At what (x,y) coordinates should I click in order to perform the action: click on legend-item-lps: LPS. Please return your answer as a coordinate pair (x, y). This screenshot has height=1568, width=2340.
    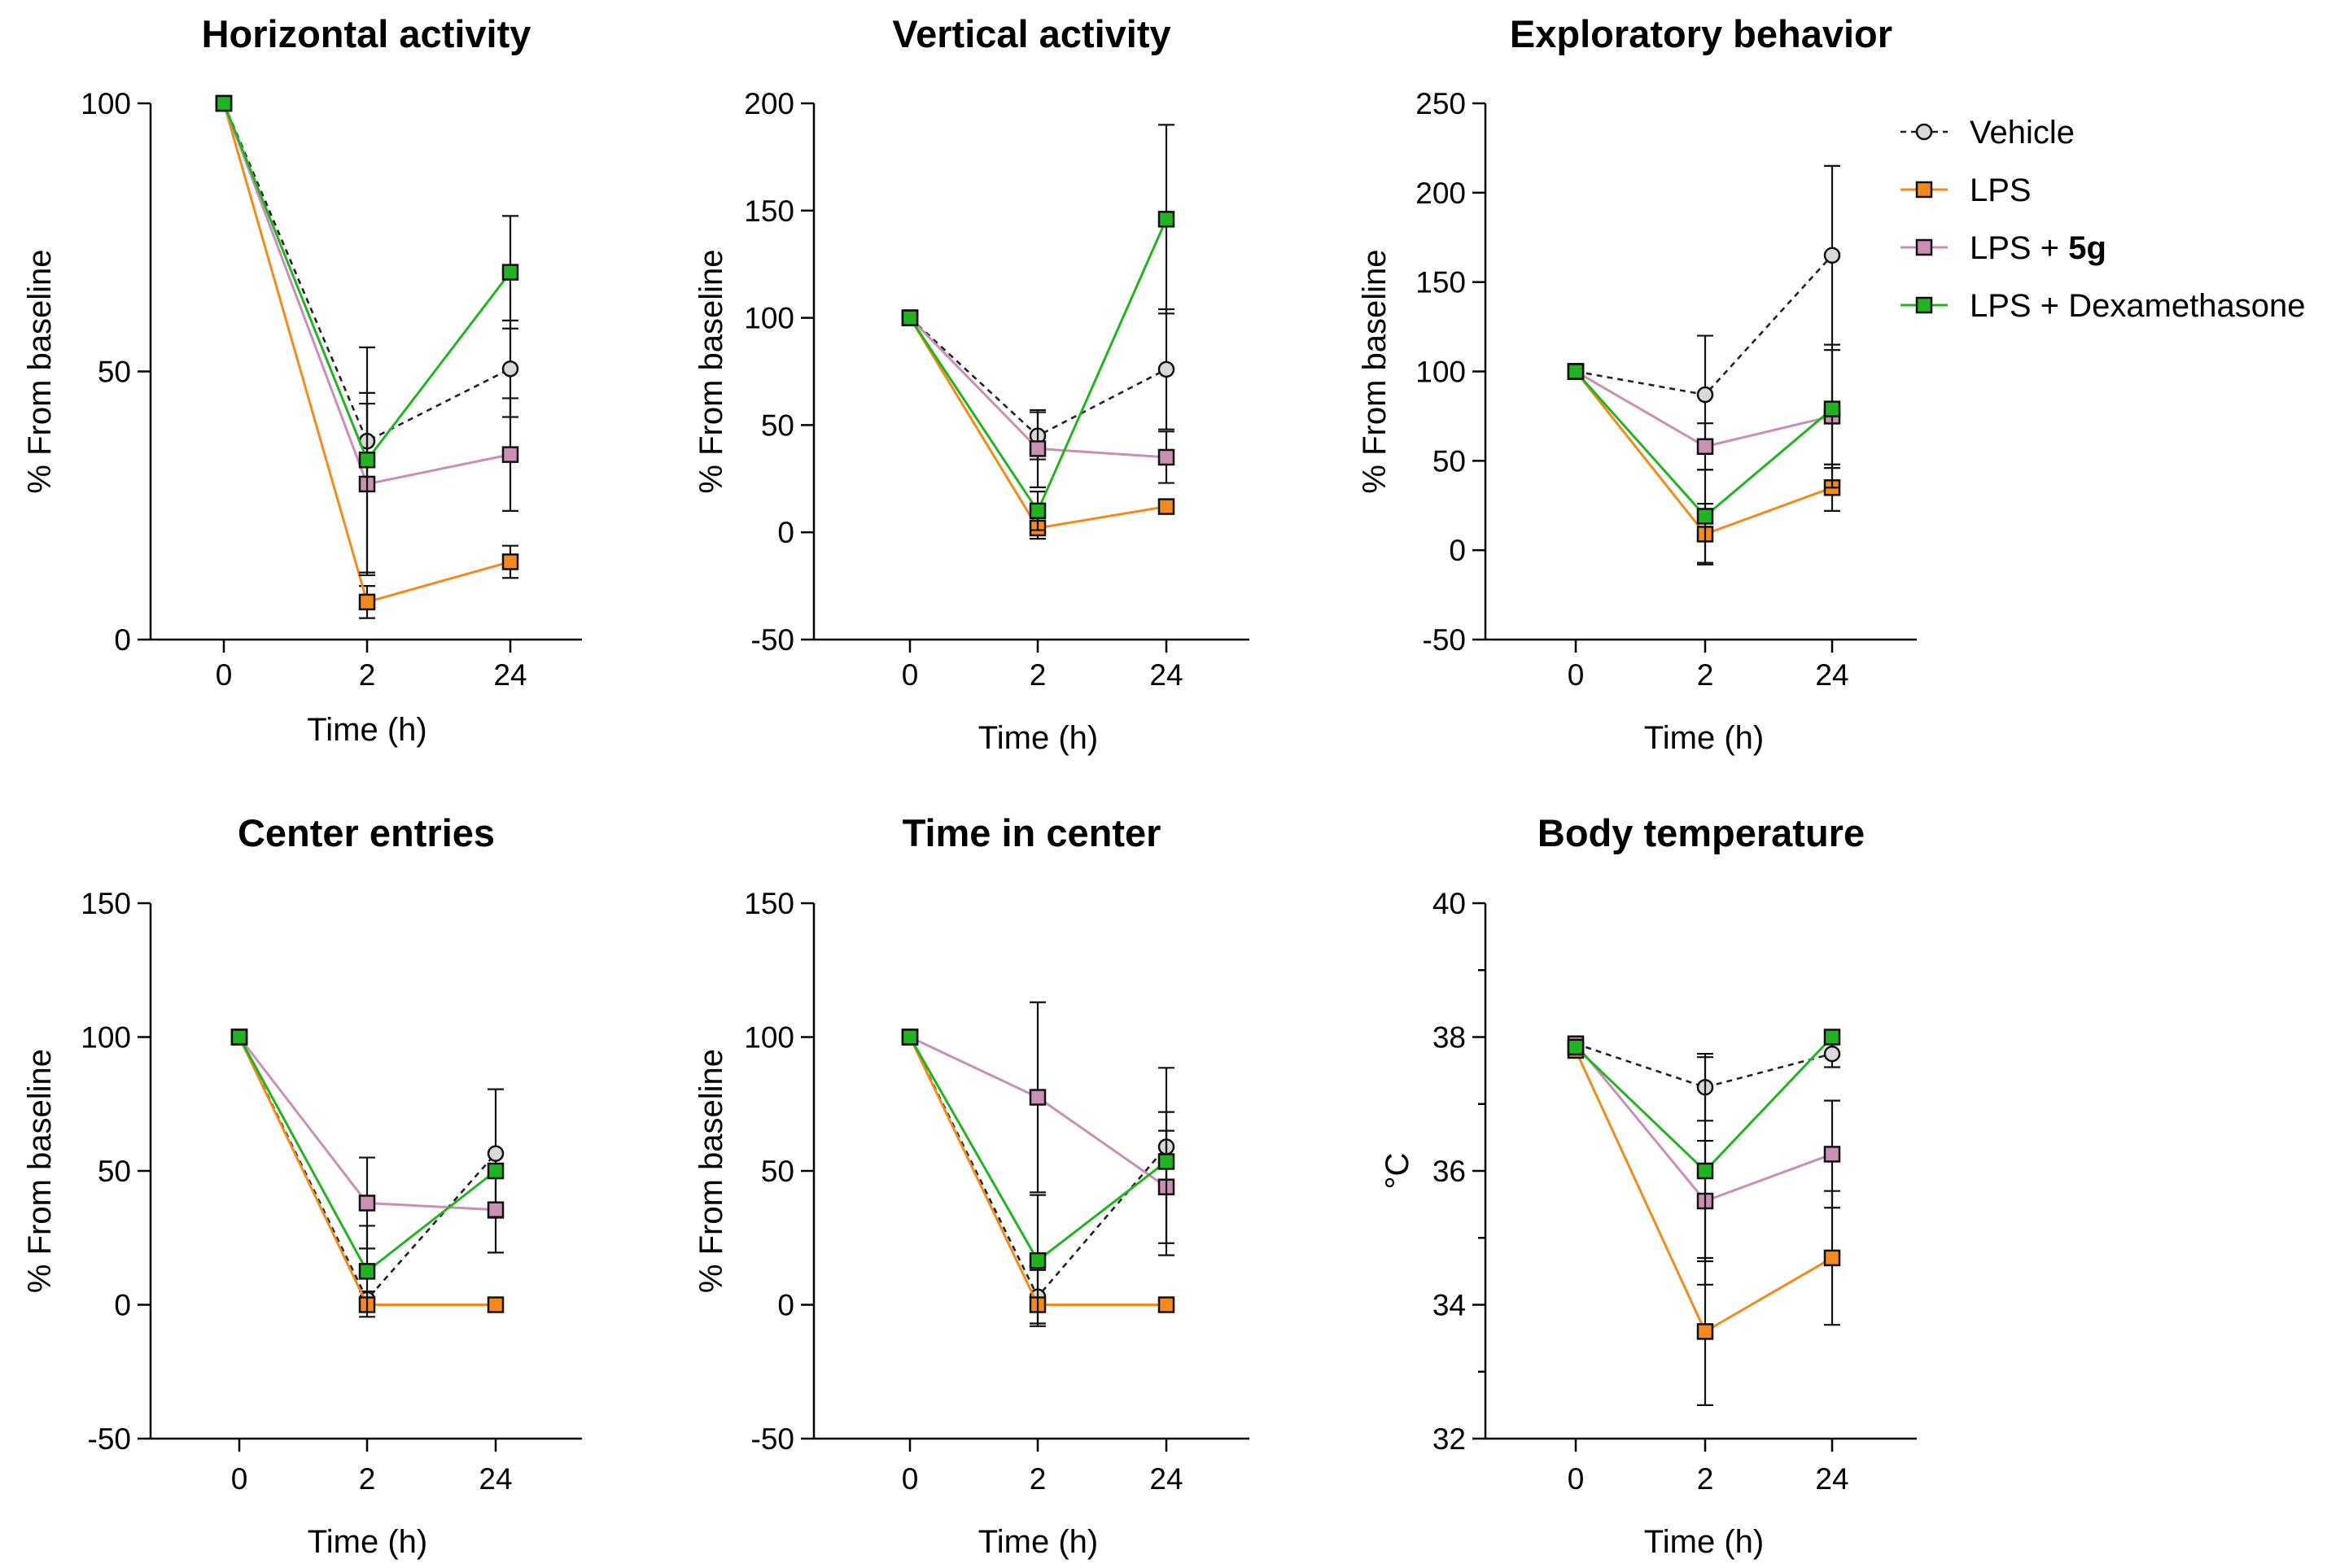
    Looking at the image, I should click on (1966, 190).